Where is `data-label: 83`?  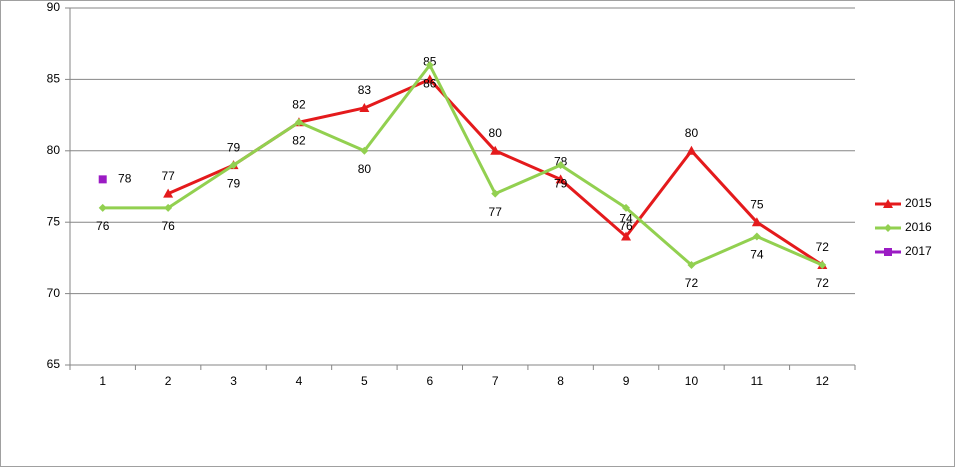
data-label: 83 is located at coordinates (365, 90).